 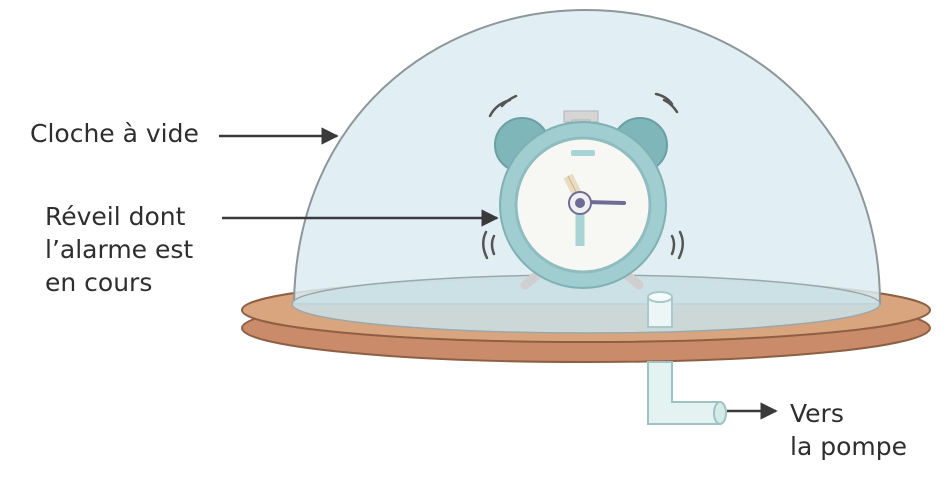 I want to click on bell-jar-label: Cloche à vide, so click(x=114, y=133).